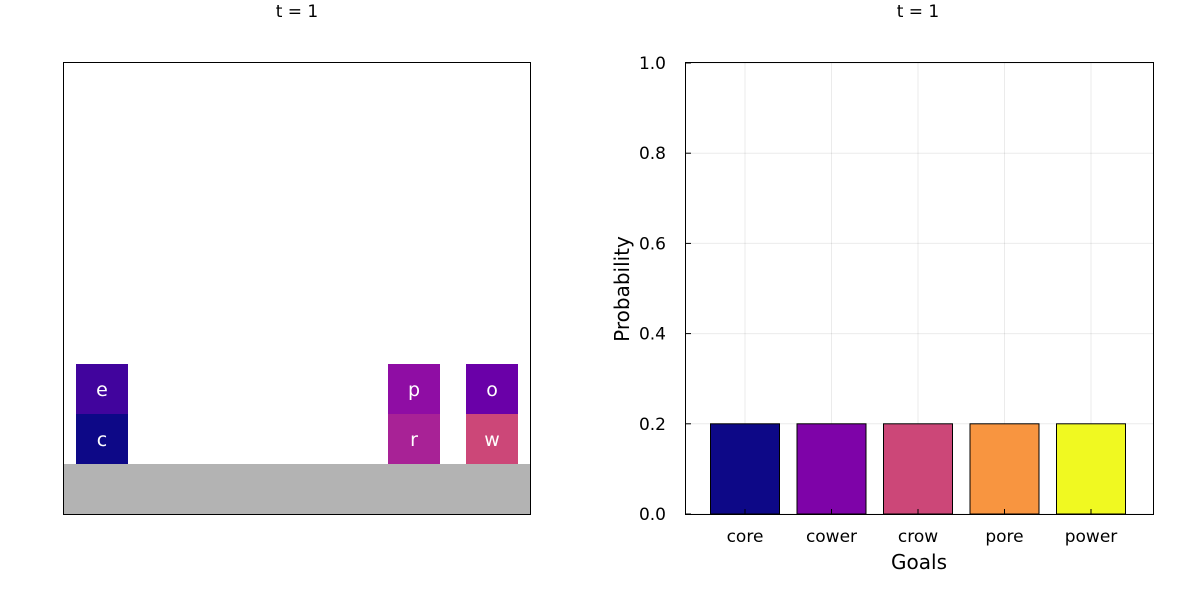 This screenshot has width=1200, height=600. I want to click on block-r-square, so click(414, 439).